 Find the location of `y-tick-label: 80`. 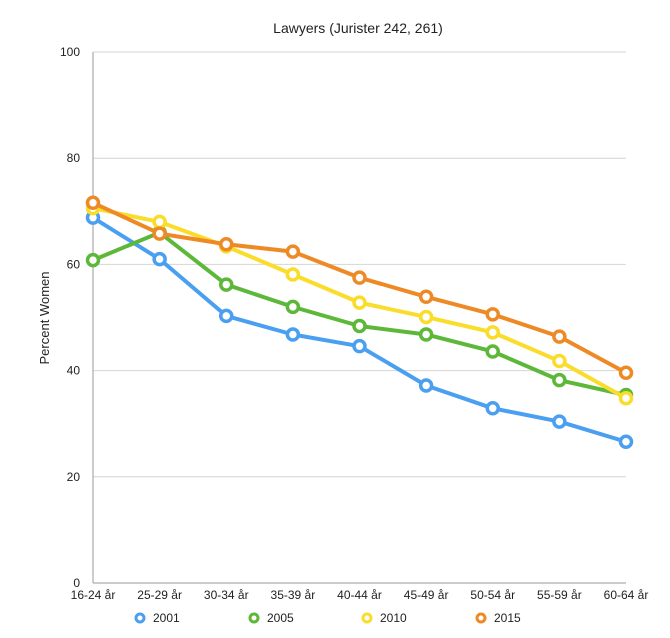

y-tick-label: 80 is located at coordinates (74, 158).